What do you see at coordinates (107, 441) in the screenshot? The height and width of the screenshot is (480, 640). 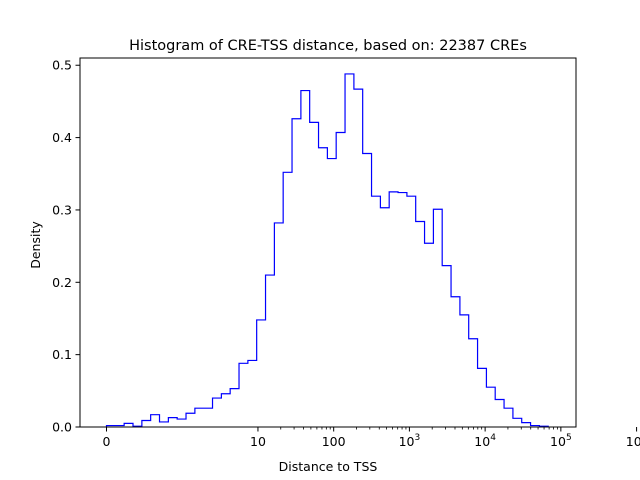 I see `x-tick-label: 0` at bounding box center [107, 441].